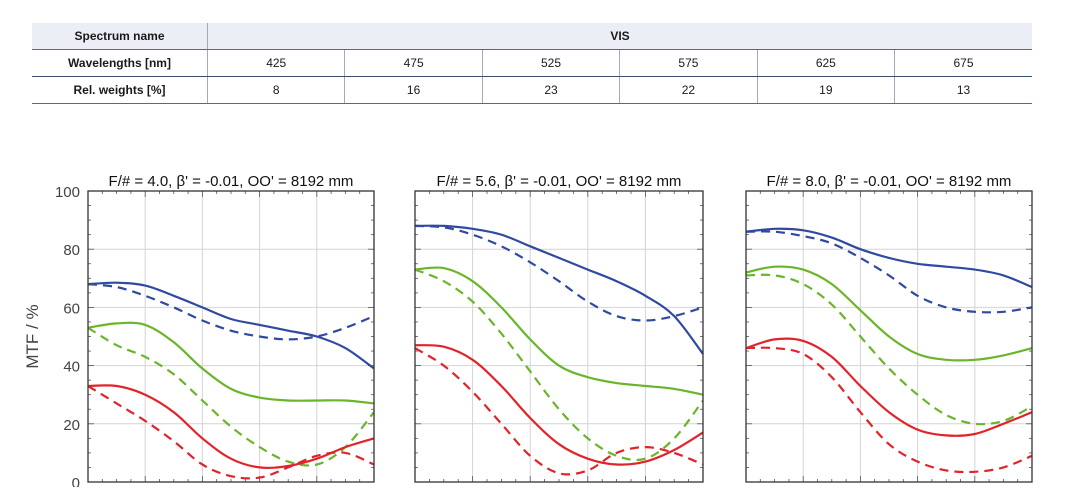  I want to click on y-tick-label: 60, so click(71, 308).